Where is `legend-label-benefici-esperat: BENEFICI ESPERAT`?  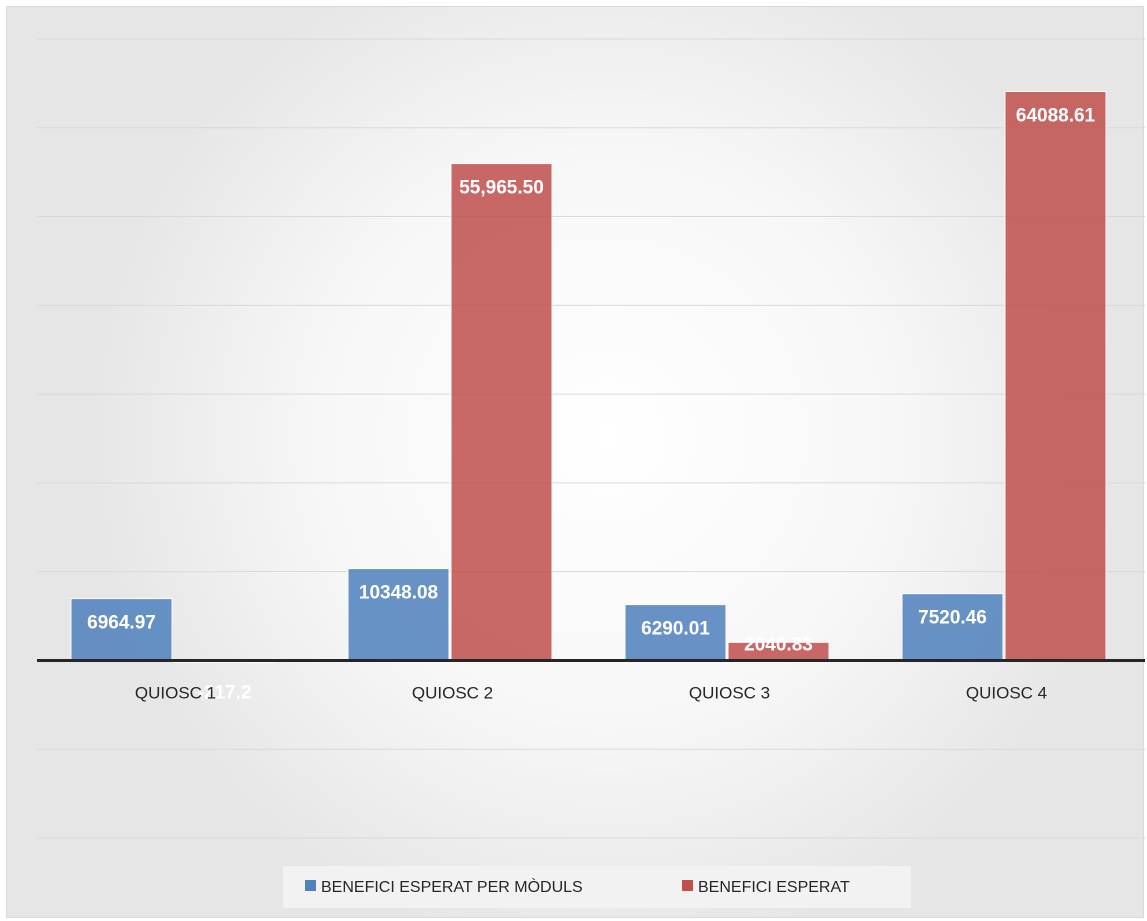 legend-label-benefici-esperat: BENEFICI ESPERAT is located at coordinates (774, 887).